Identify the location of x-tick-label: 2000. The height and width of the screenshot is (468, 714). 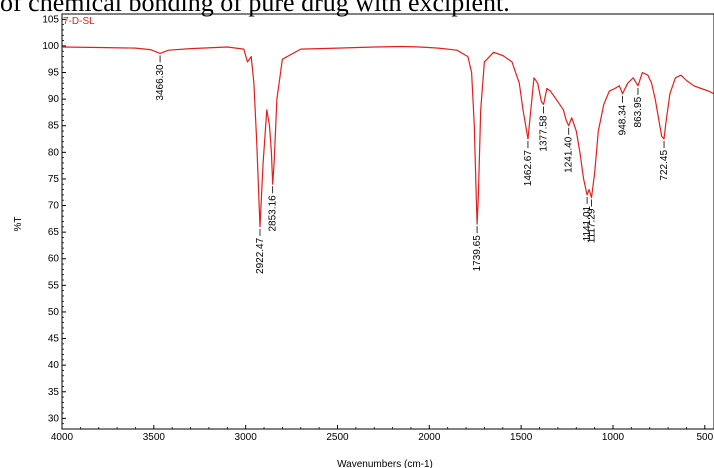
(429, 437).